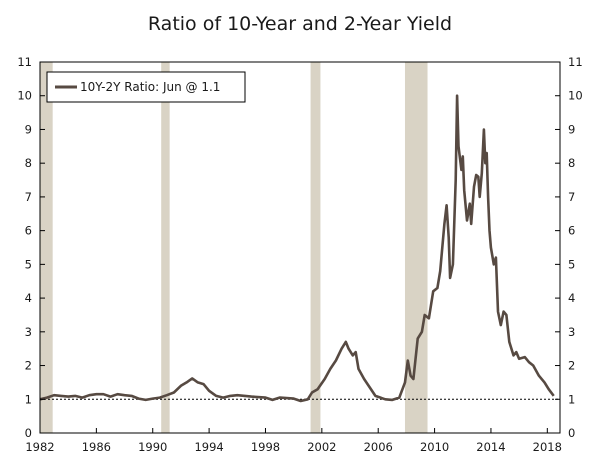 The image size is (600, 469). Describe the element at coordinates (571, 129) in the screenshot. I see `y-tick-label-right: 9` at that location.